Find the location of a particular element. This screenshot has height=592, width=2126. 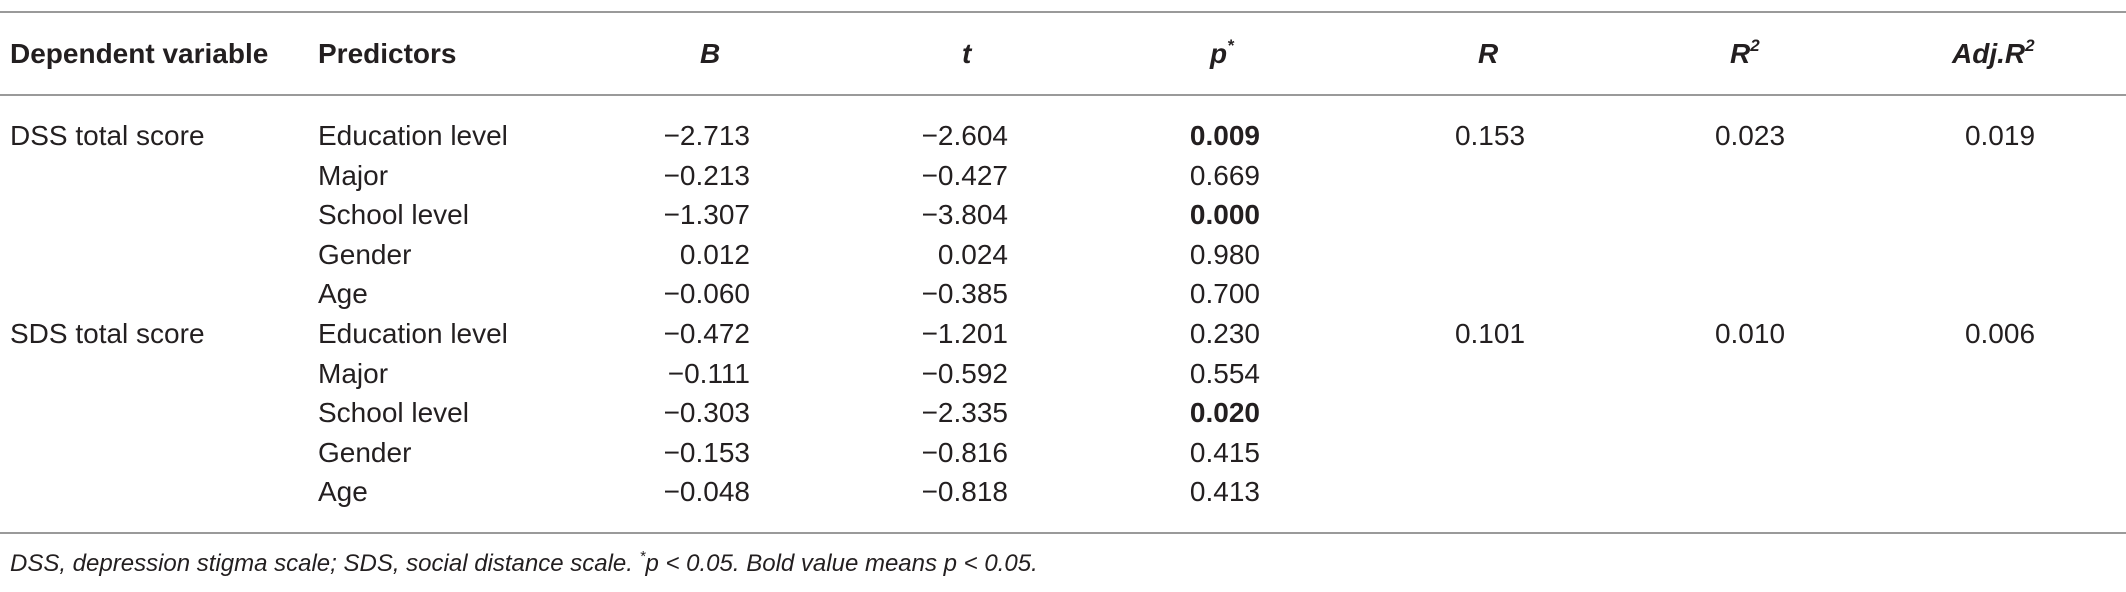

cell-p: 0.230 is located at coordinates (1224, 333).